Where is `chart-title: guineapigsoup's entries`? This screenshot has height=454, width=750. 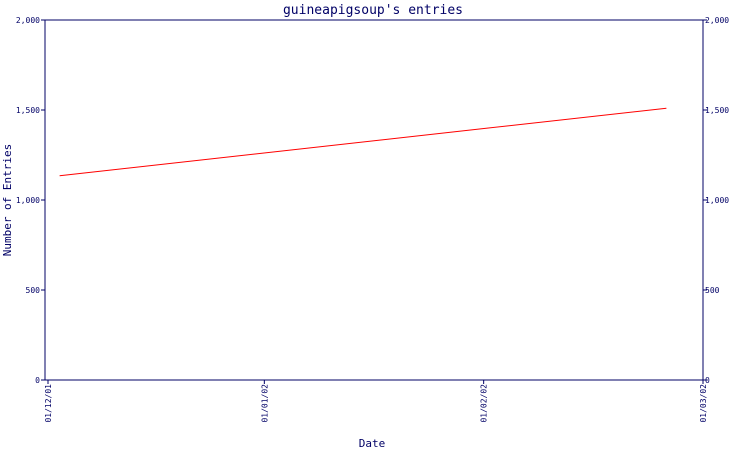
chart-title: guineapigsoup's entries is located at coordinates (373, 10).